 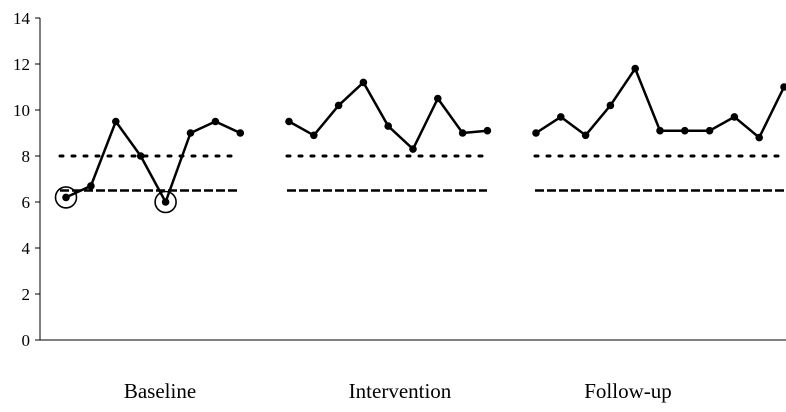 I want to click on phase-label: Baseline, so click(x=160, y=391).